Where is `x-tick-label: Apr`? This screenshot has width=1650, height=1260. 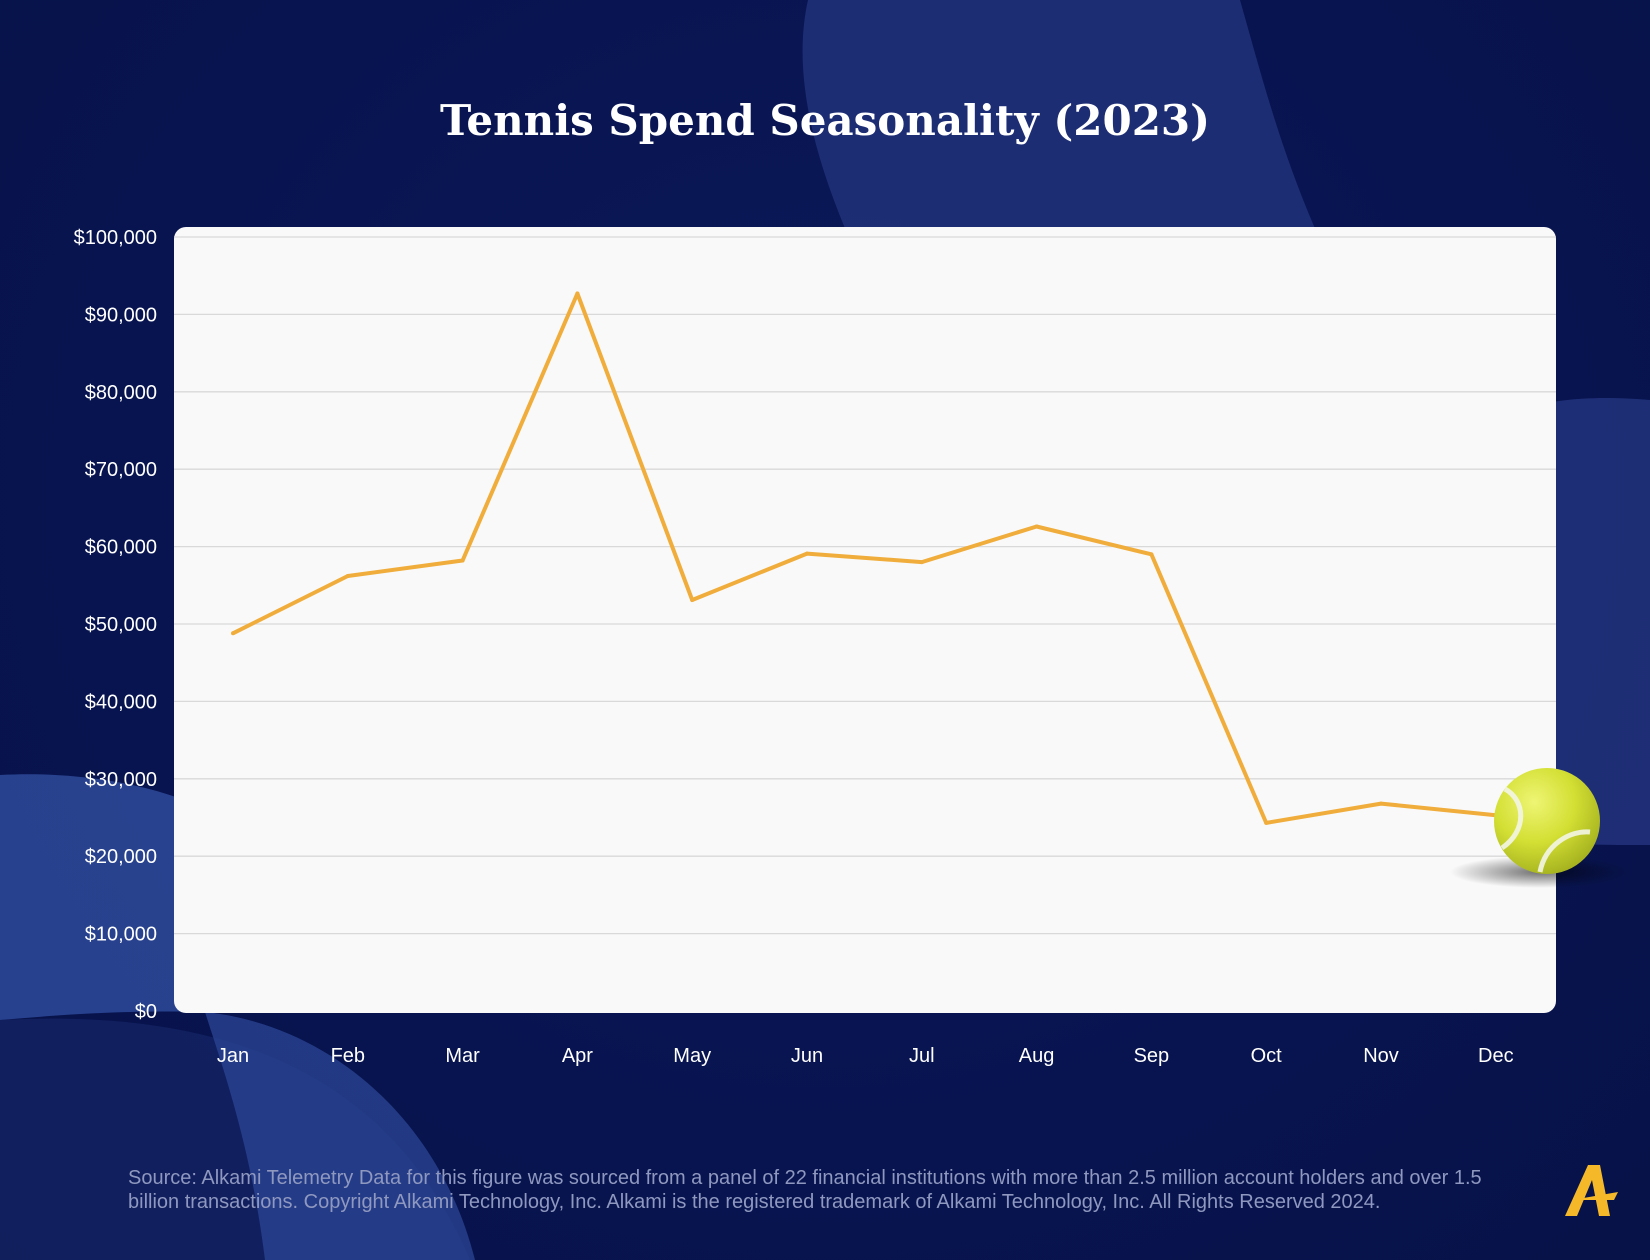 x-tick-label: Apr is located at coordinates (577, 1056).